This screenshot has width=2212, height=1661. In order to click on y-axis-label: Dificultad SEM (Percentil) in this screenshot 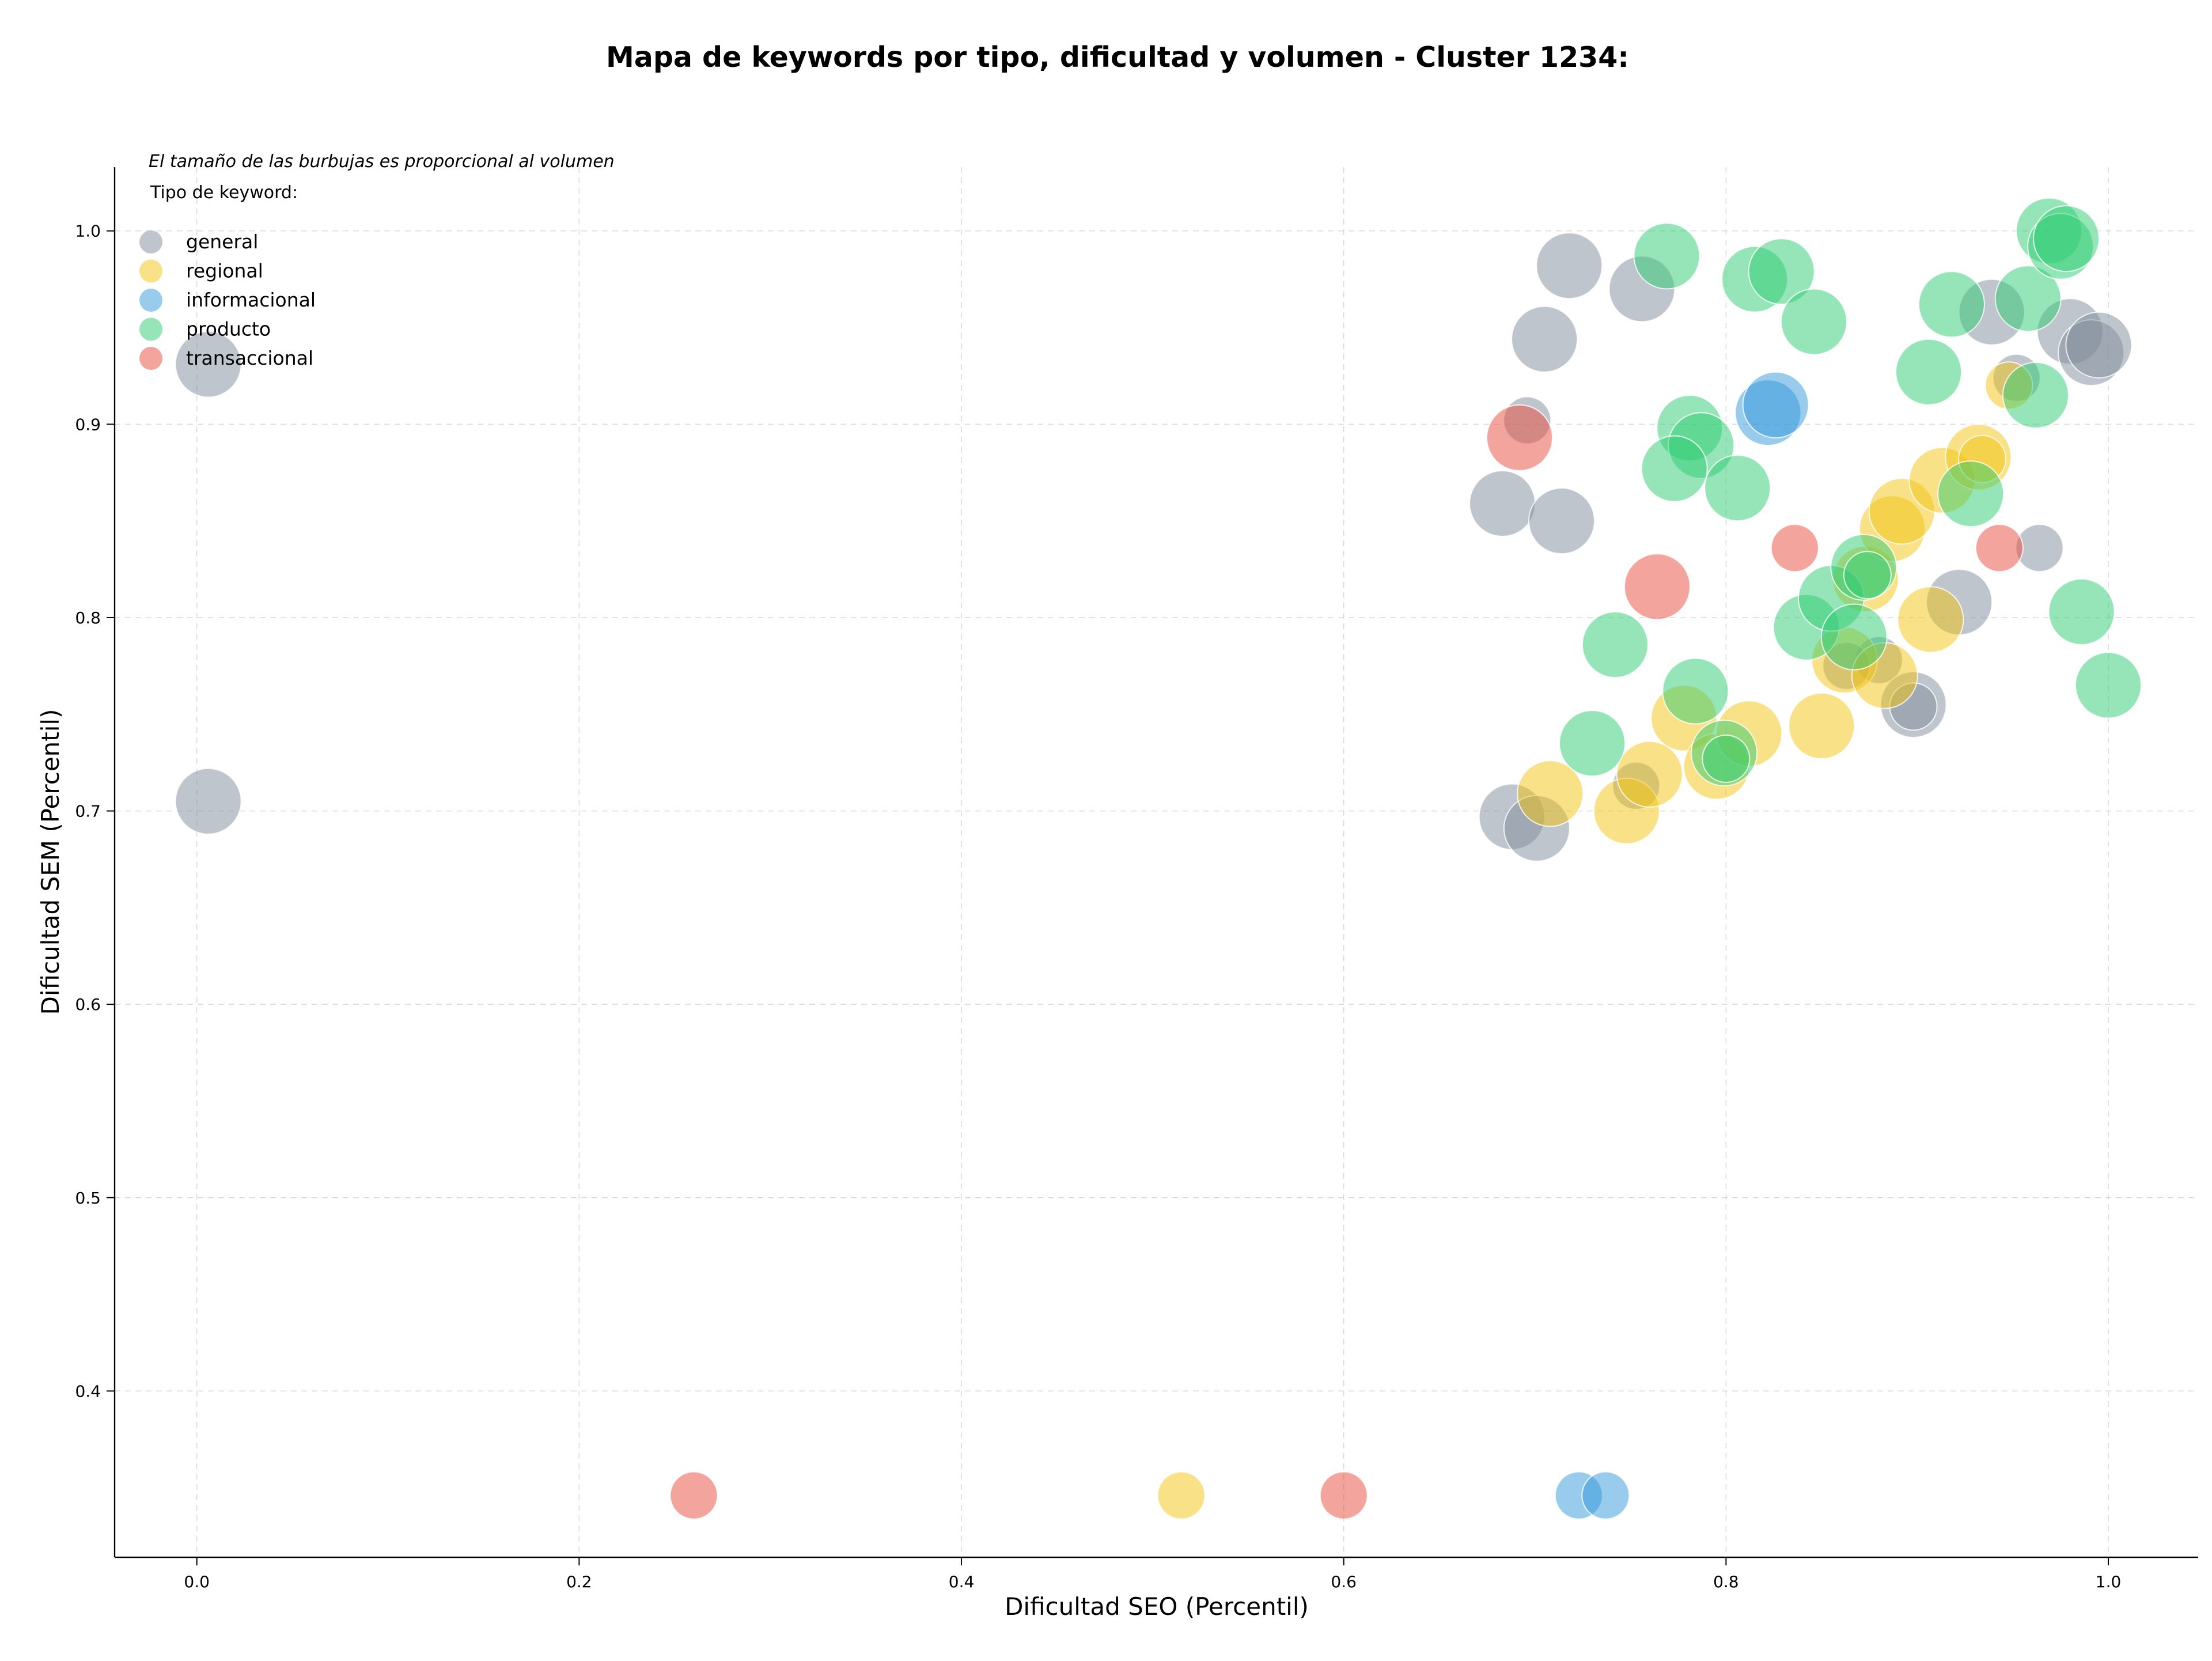, I will do `click(50, 862)`.